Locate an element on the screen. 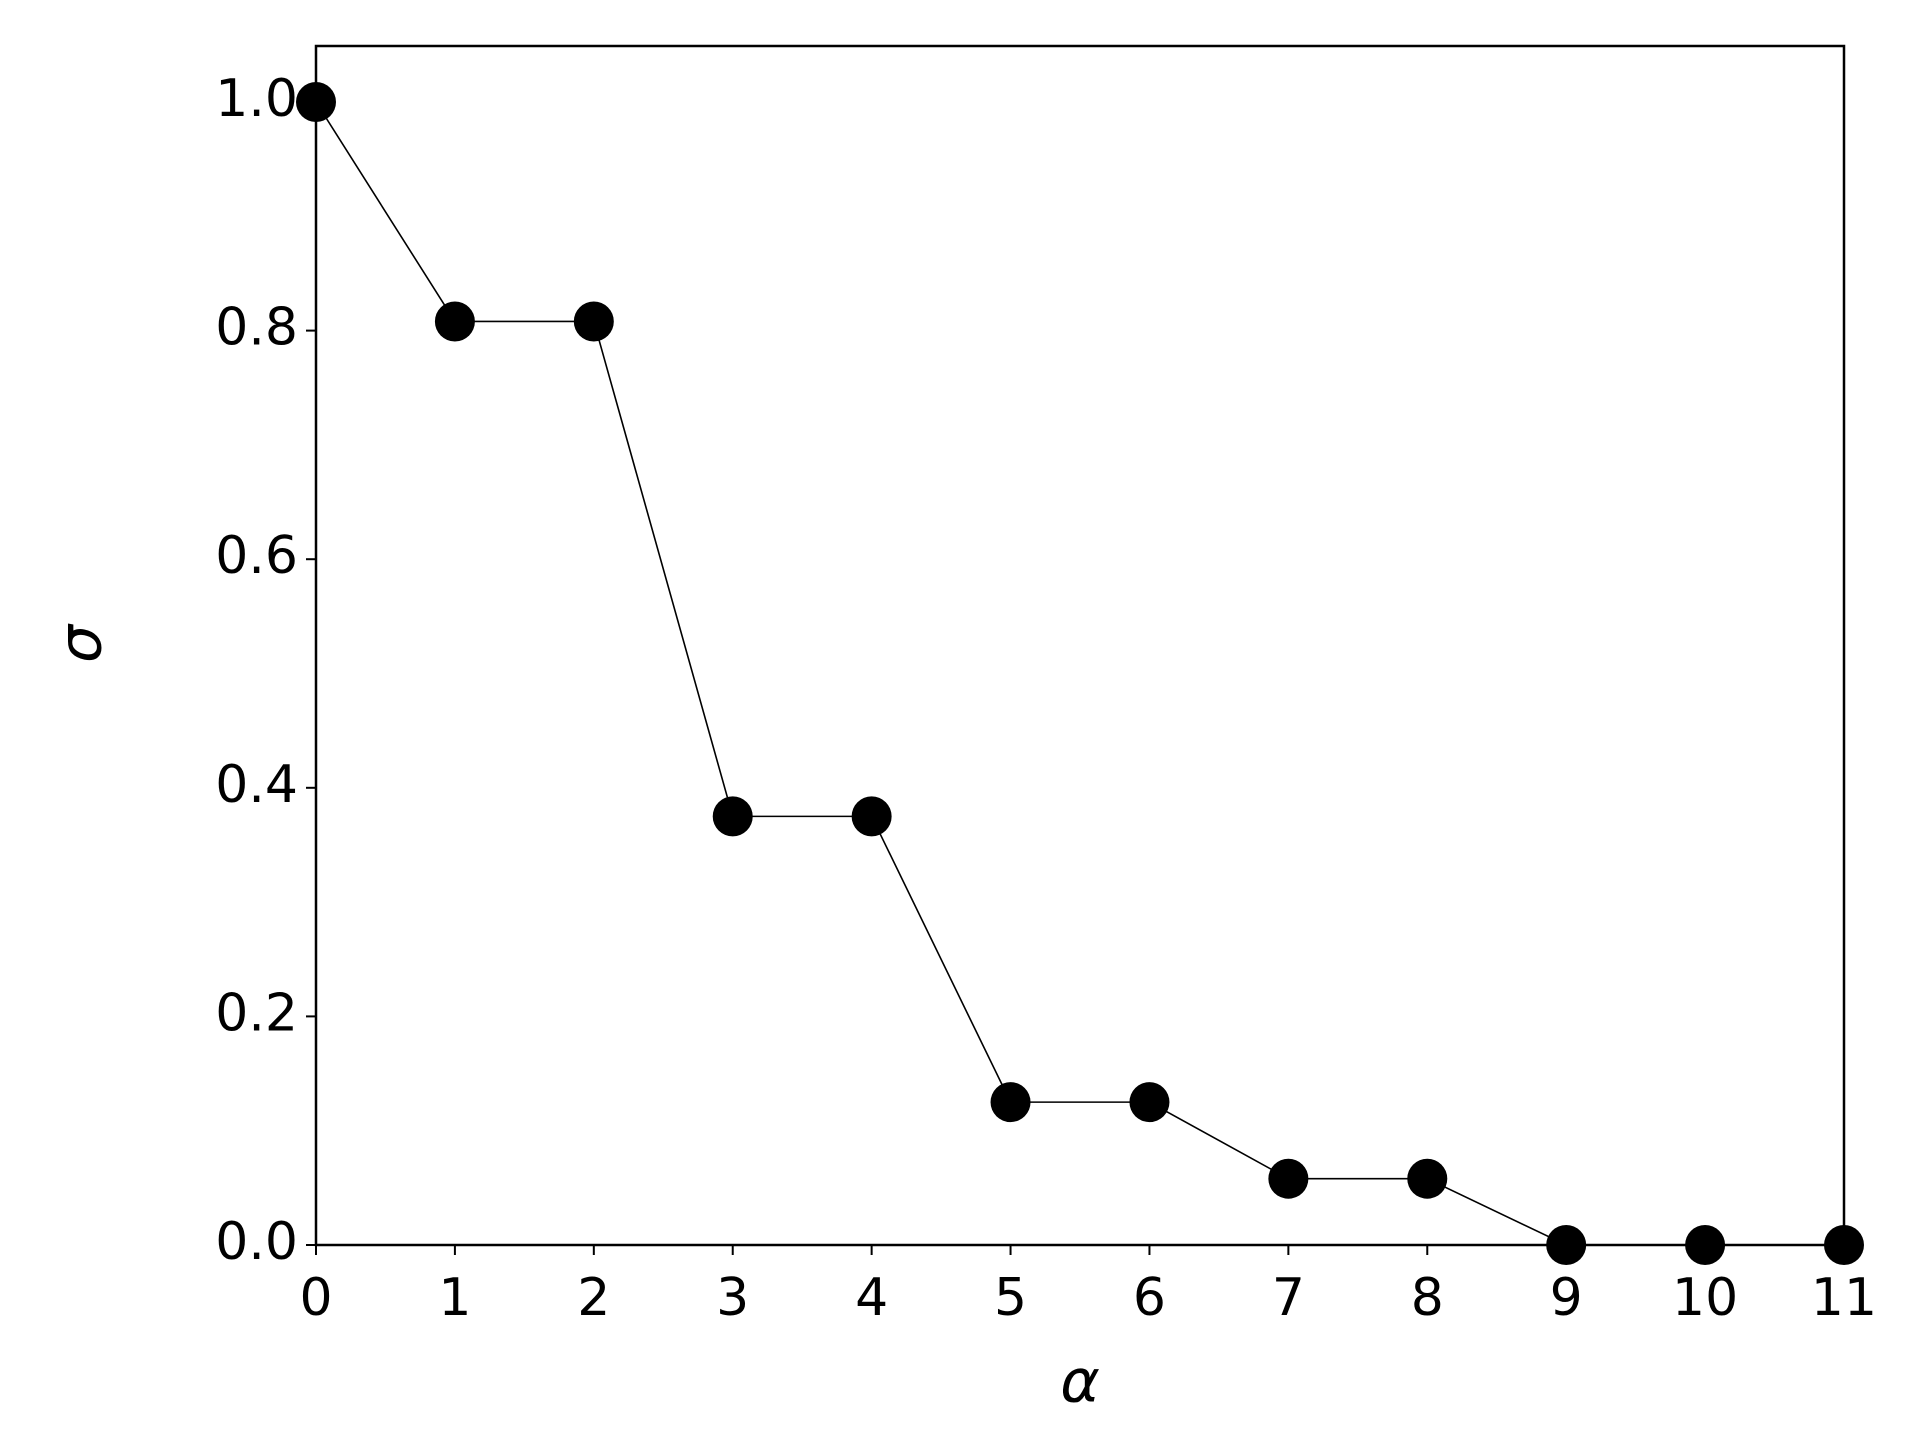 This screenshot has height=1440, width=1920. x-tick-label: 5 is located at coordinates (1010, 1298).